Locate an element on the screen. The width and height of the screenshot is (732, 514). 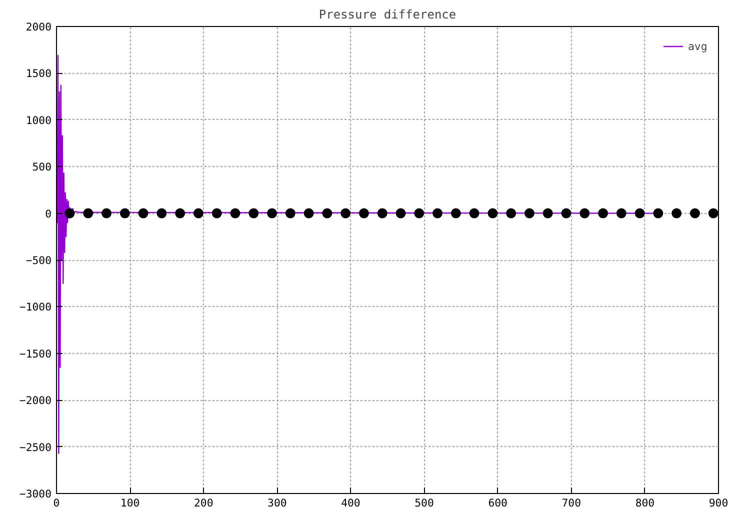
legend-label: avg is located at coordinates (698, 46).